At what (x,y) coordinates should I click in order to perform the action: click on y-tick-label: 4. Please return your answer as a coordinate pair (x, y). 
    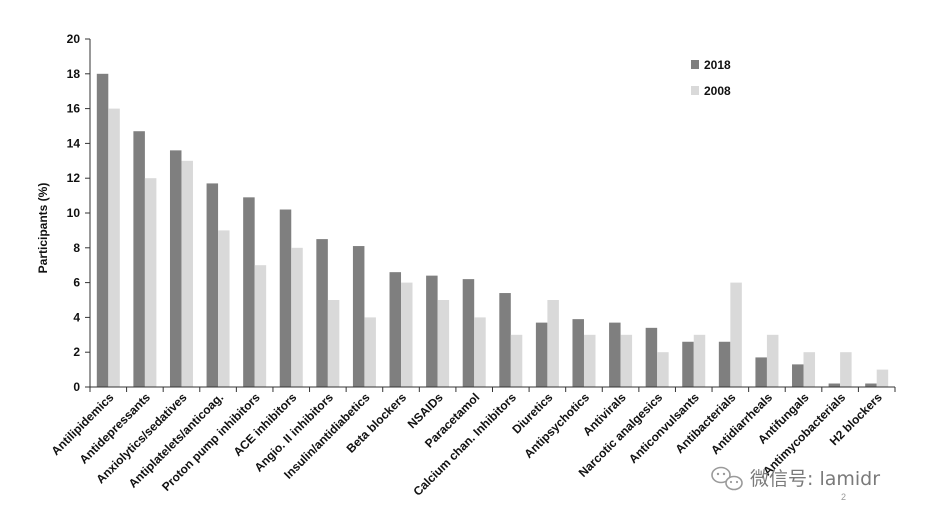
    Looking at the image, I should click on (76, 317).